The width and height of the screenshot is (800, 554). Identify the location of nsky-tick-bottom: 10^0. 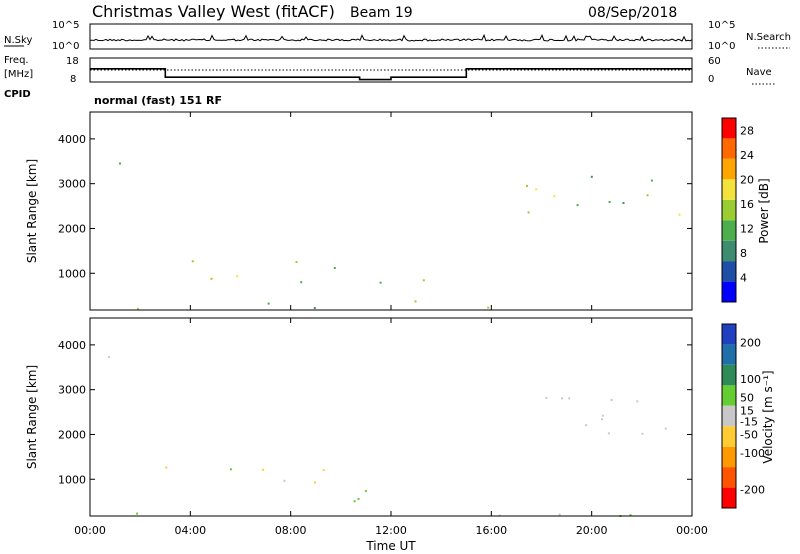
(65, 46).